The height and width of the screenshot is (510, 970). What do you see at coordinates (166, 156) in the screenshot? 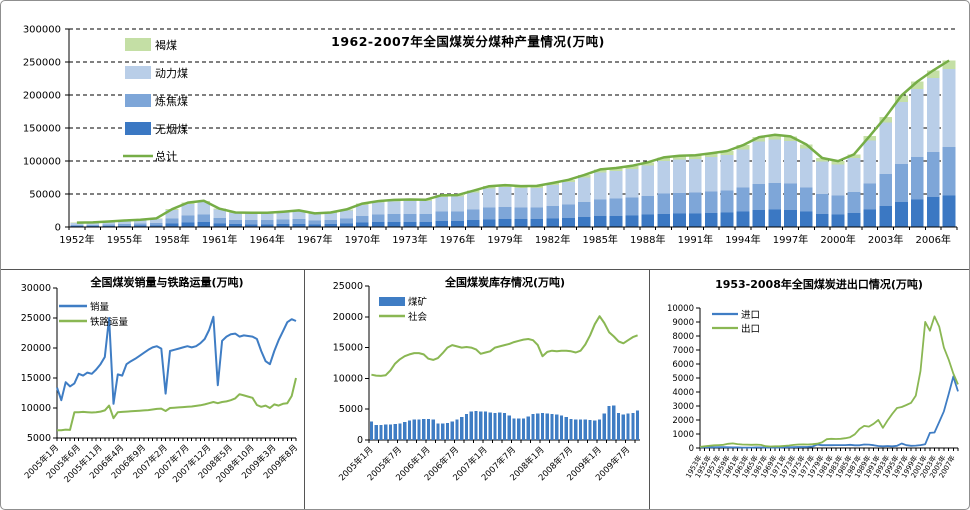
I see `svg-text: 总计` at bounding box center [166, 156].